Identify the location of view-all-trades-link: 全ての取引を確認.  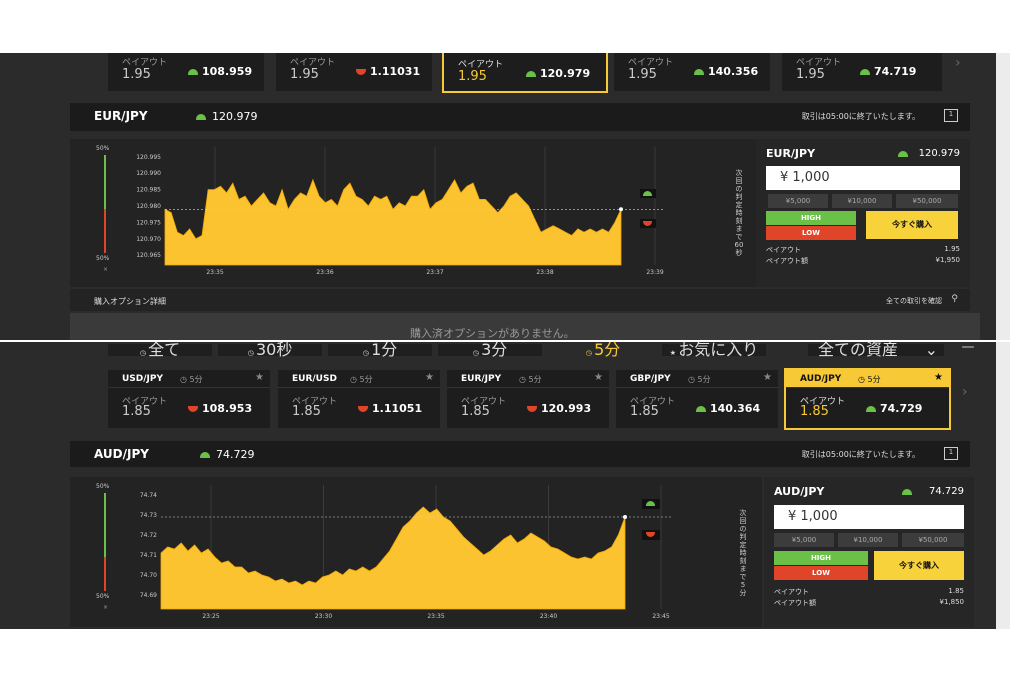
(914, 301).